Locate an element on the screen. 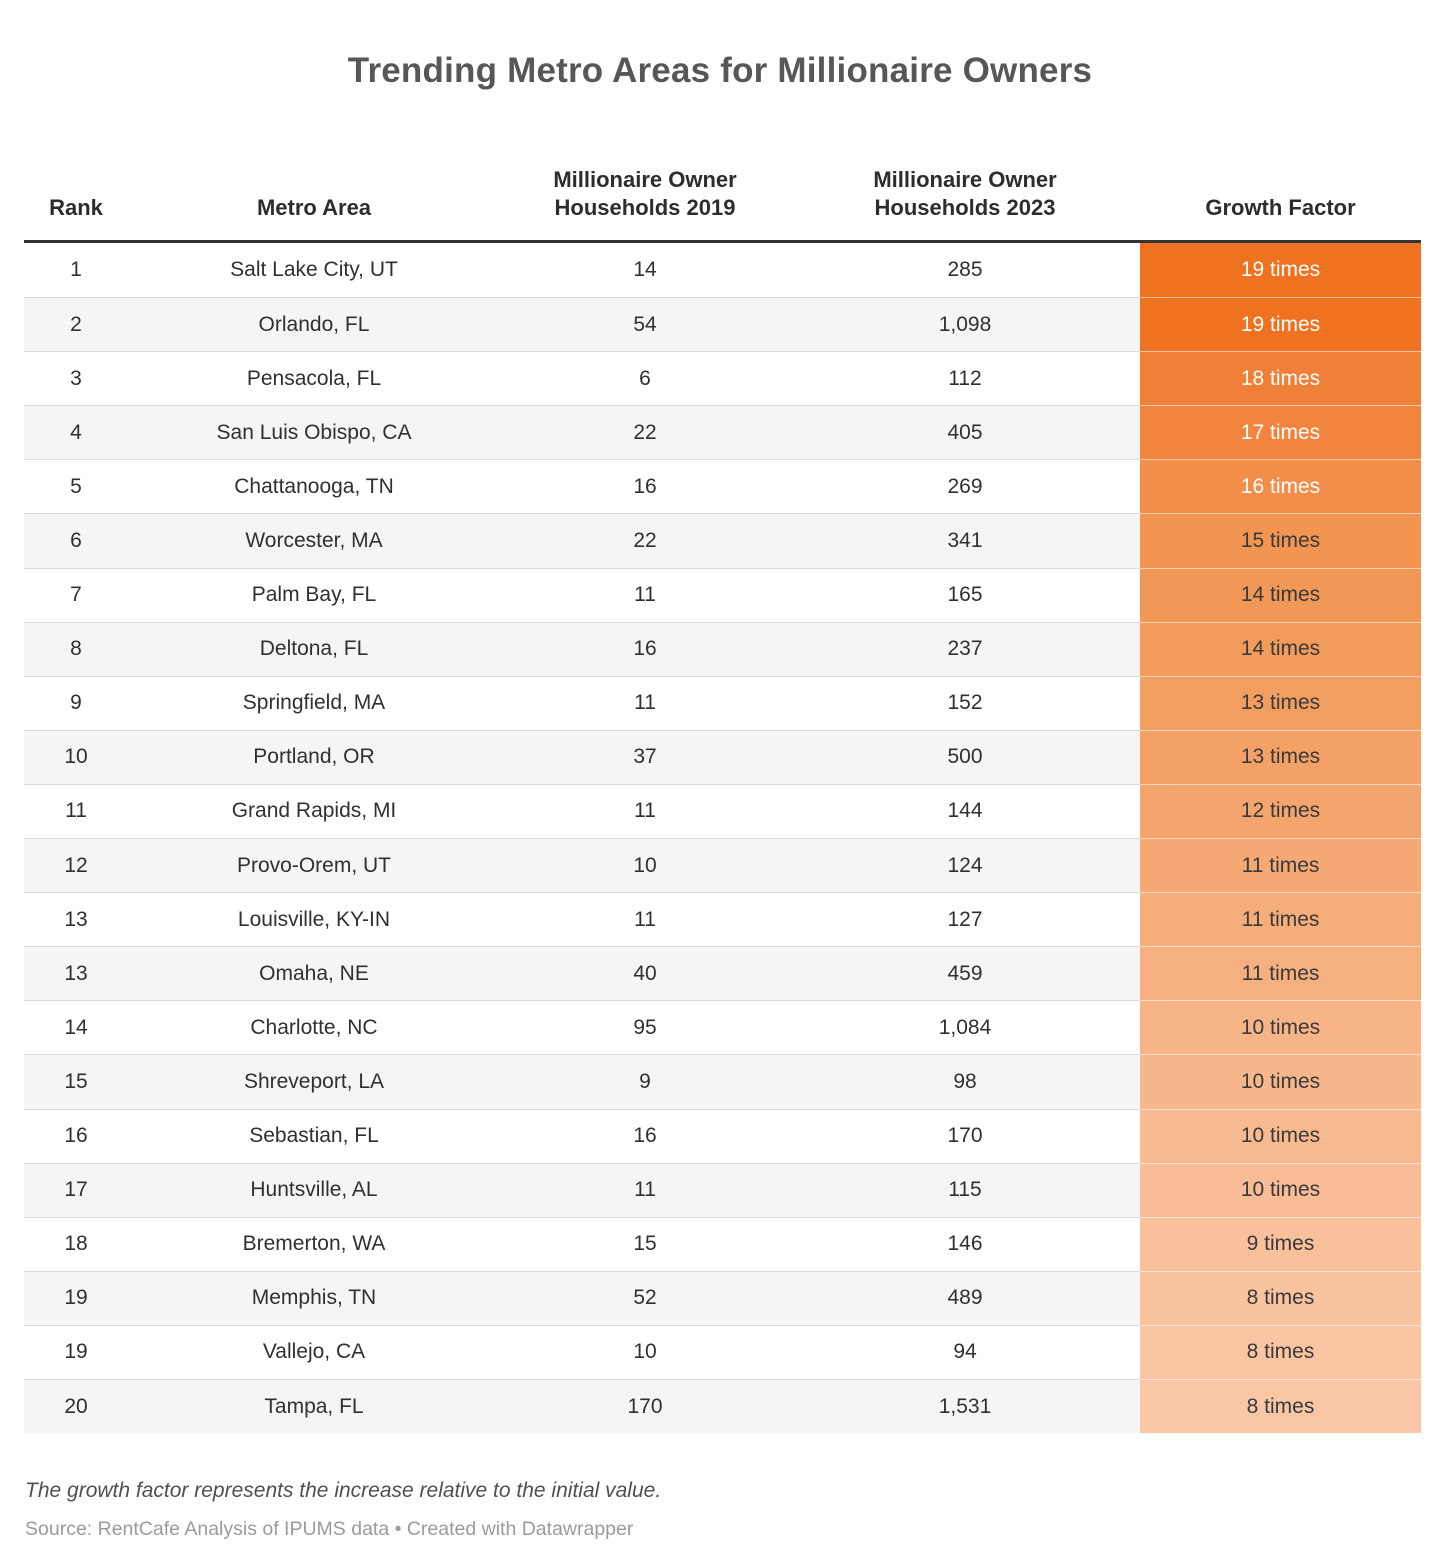 Image resolution: width=1440 pixels, height=1558 pixels. table-row: 11 Grand Rapids, MI 11 144 12 times is located at coordinates (722, 811).